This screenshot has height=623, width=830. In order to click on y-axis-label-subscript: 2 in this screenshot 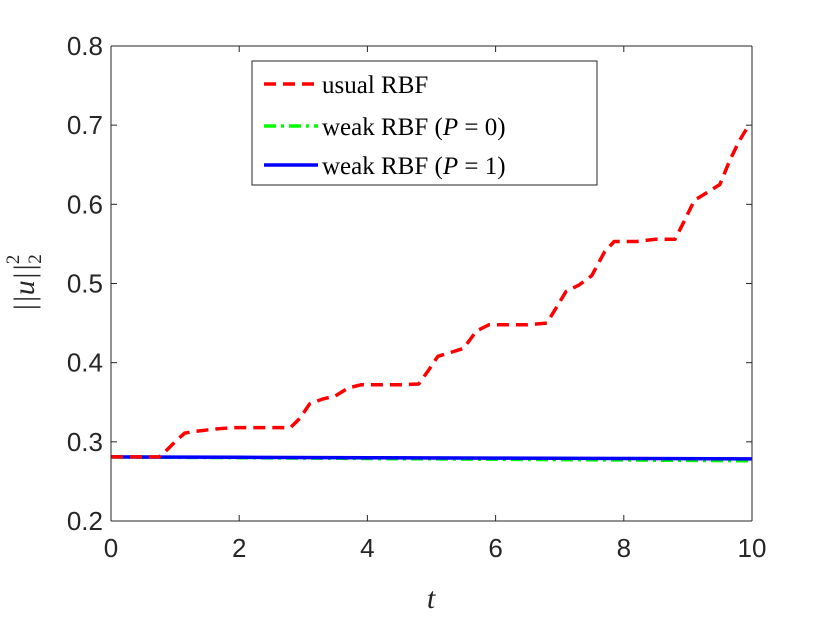, I will do `click(35, 259)`.